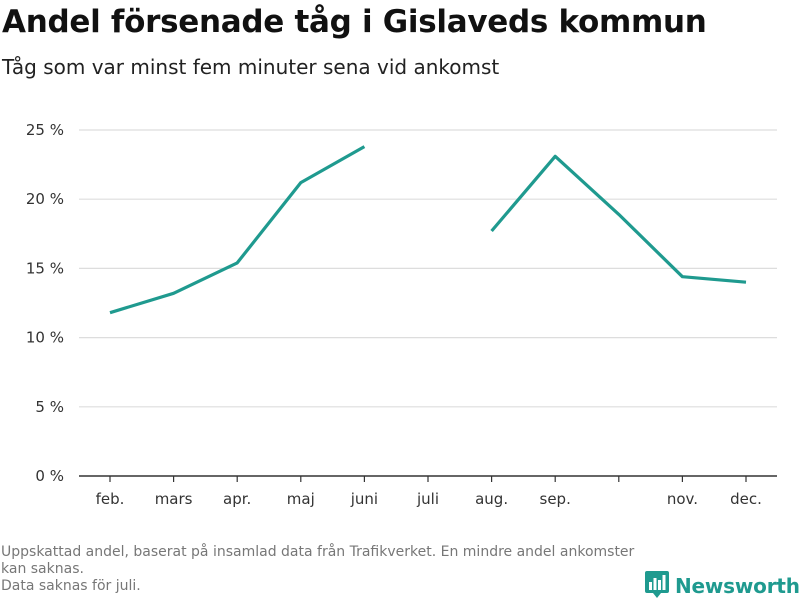 The image size is (800, 603). Describe the element at coordinates (301, 499) in the screenshot. I see `x-tick-label: maj` at that location.